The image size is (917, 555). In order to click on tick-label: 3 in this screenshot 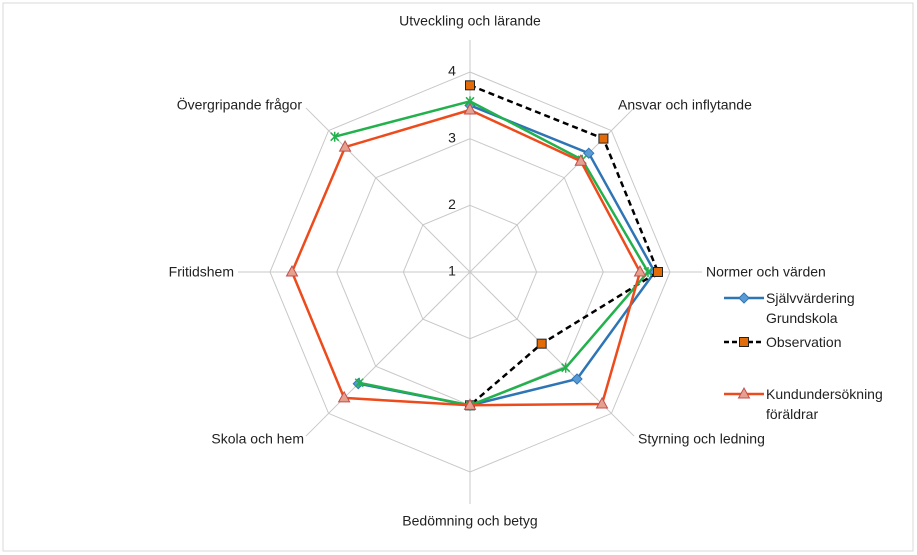, I will do `click(452, 137)`.